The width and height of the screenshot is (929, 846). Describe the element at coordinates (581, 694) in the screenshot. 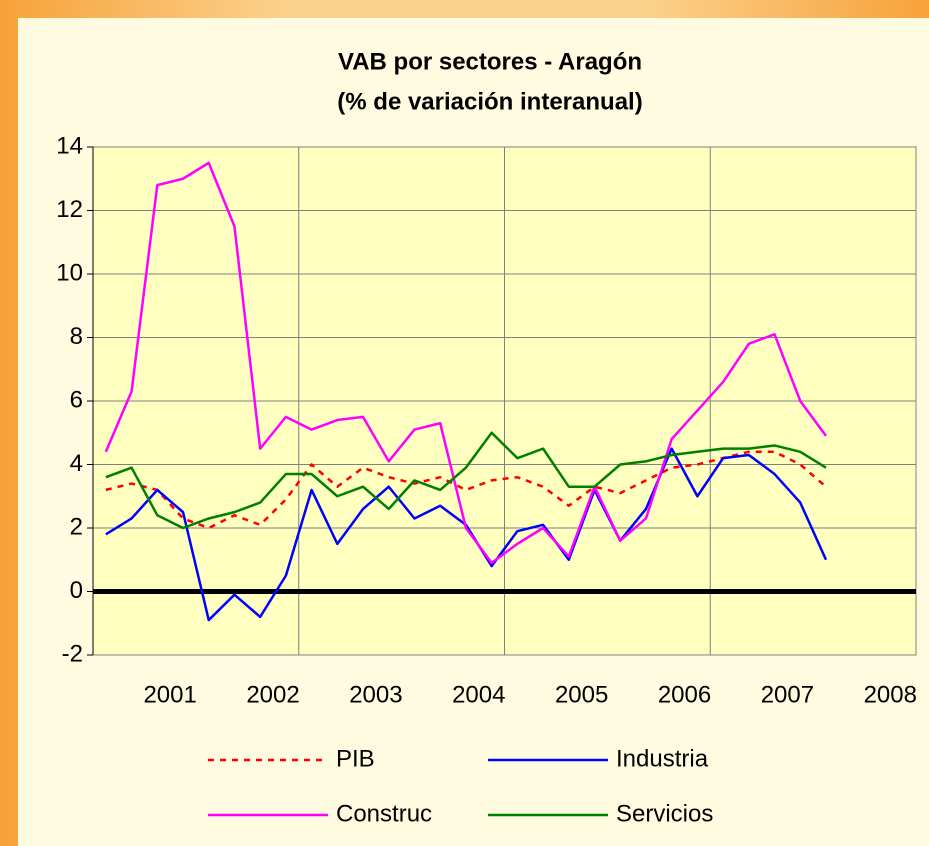

I see `x-tick-label: 2005` at that location.